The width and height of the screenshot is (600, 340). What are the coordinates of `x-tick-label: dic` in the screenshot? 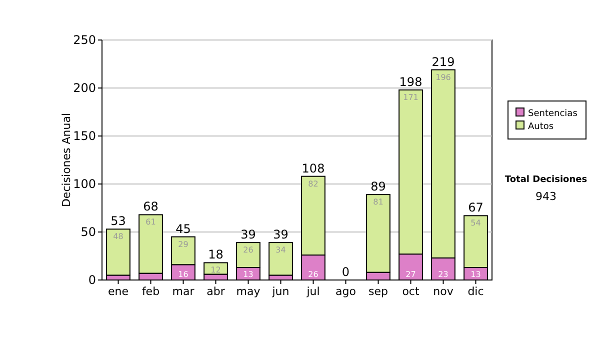 It's located at (476, 291).